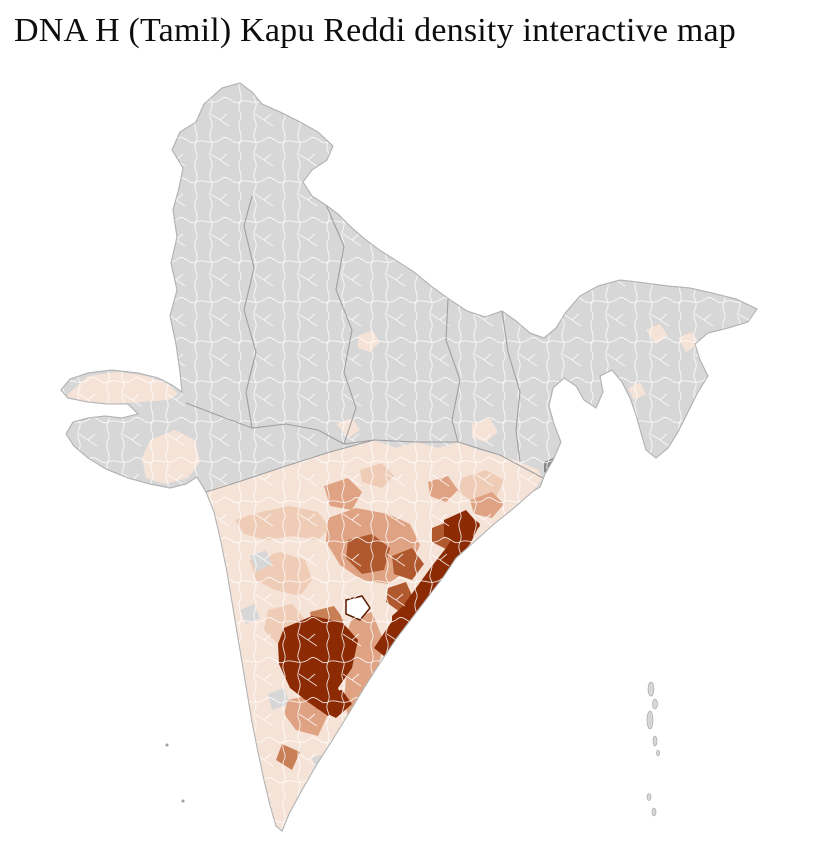 The image size is (819, 851). Describe the element at coordinates (175, 773) in the screenshot. I see `lakshadweep-islands` at that location.